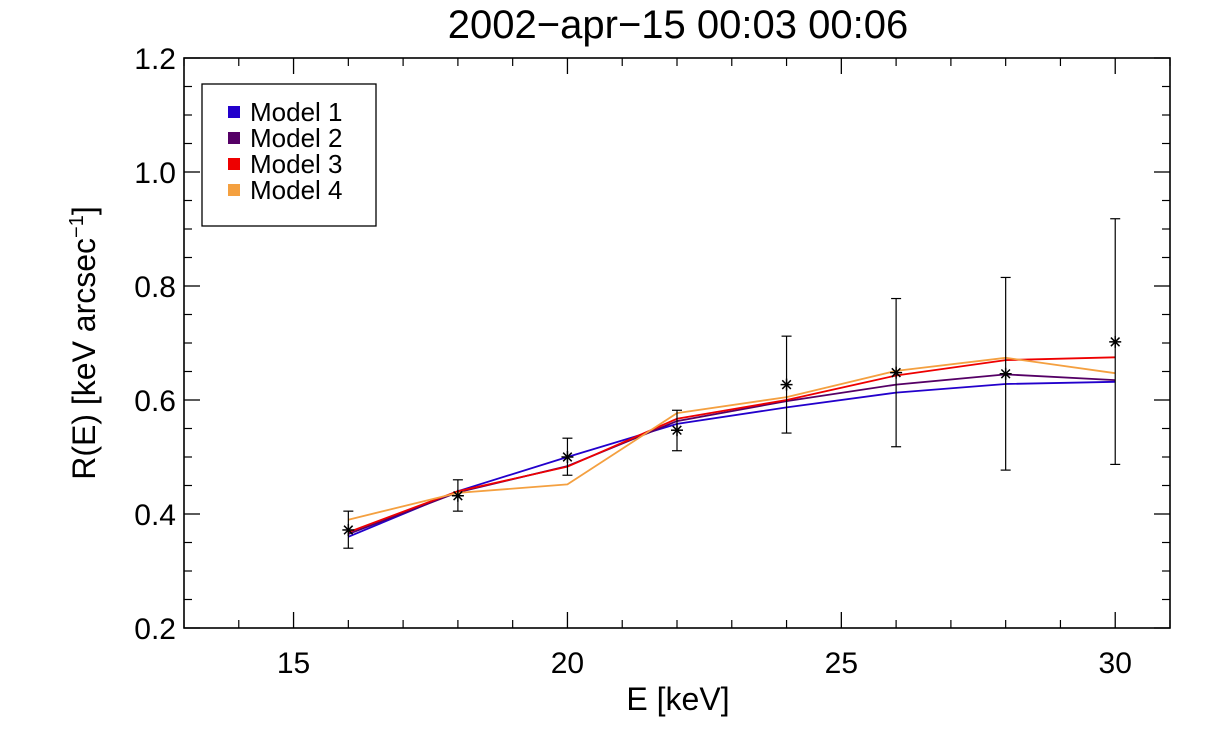 This screenshot has width=1221, height=742. What do you see at coordinates (567, 663) in the screenshot?
I see `x-tick-label: 20` at bounding box center [567, 663].